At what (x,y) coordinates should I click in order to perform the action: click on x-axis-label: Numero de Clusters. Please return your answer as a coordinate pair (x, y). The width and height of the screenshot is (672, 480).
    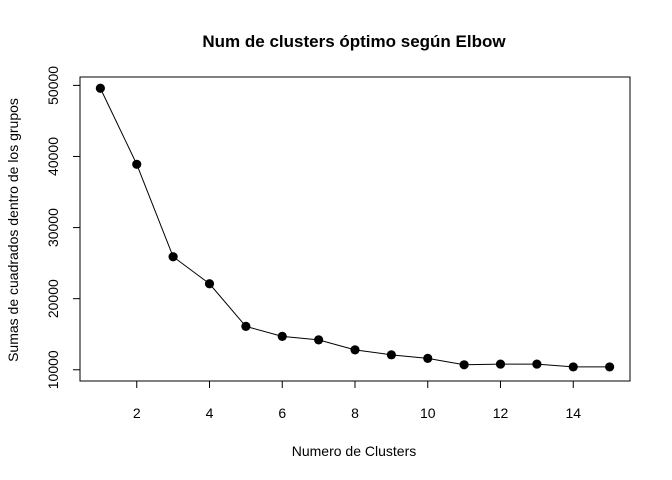
    Looking at the image, I should click on (354, 451).